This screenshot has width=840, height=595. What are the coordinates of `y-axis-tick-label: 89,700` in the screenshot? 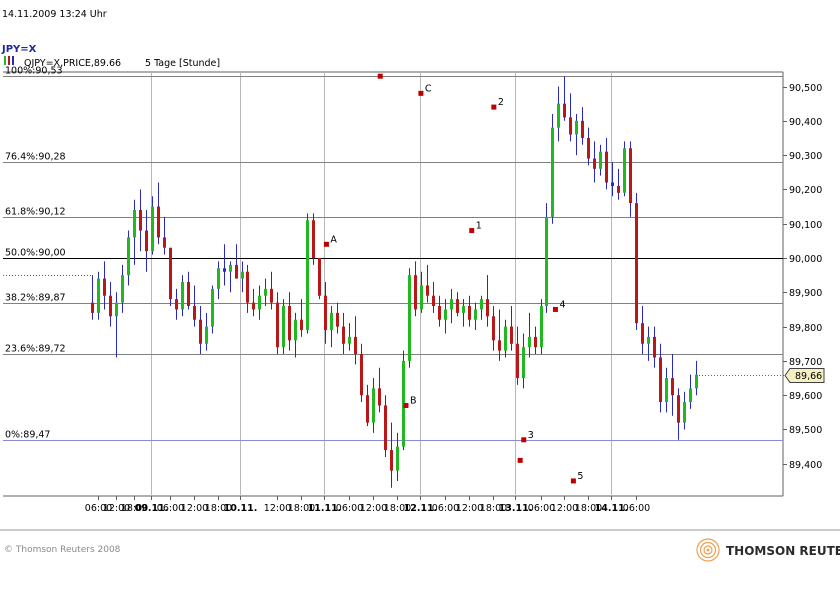 It's located at (805, 362).